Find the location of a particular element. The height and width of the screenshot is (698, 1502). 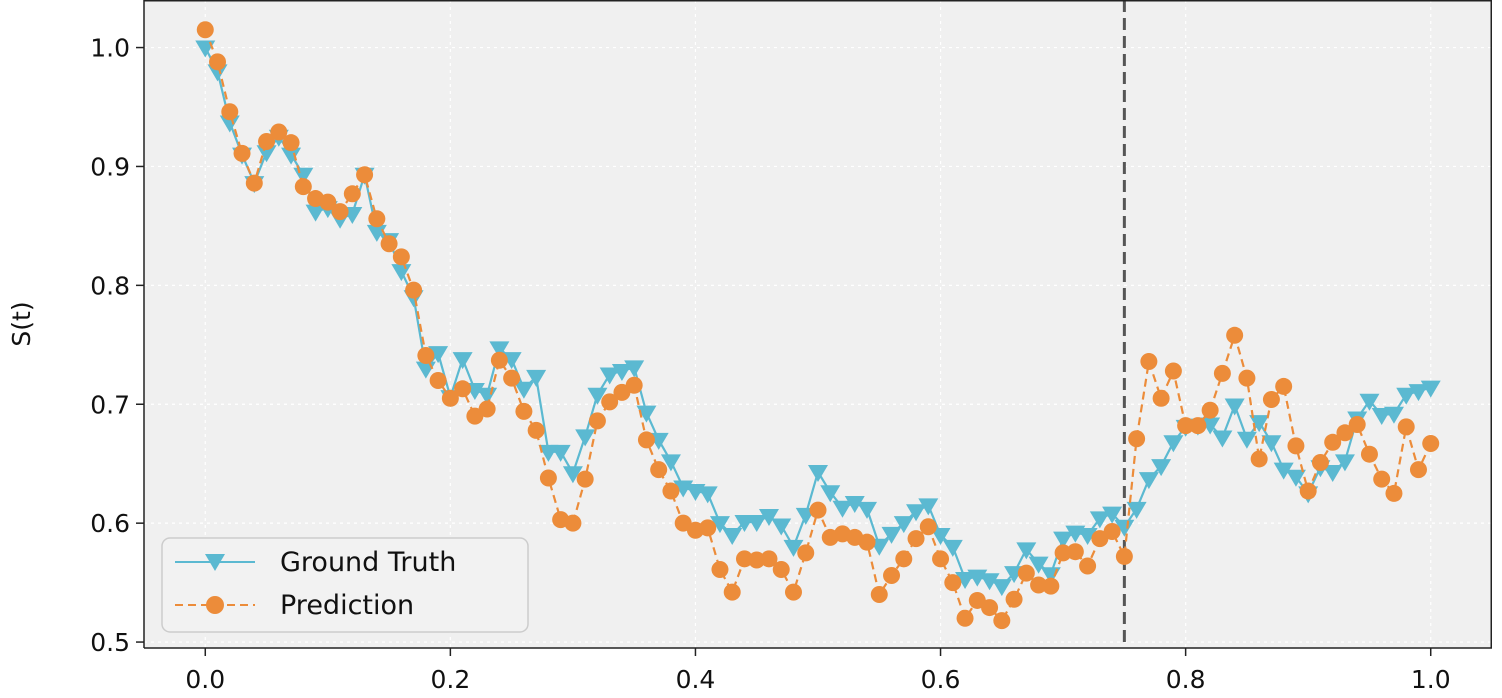

legend-label-ground-truth: Ground Truth is located at coordinates (368, 562).